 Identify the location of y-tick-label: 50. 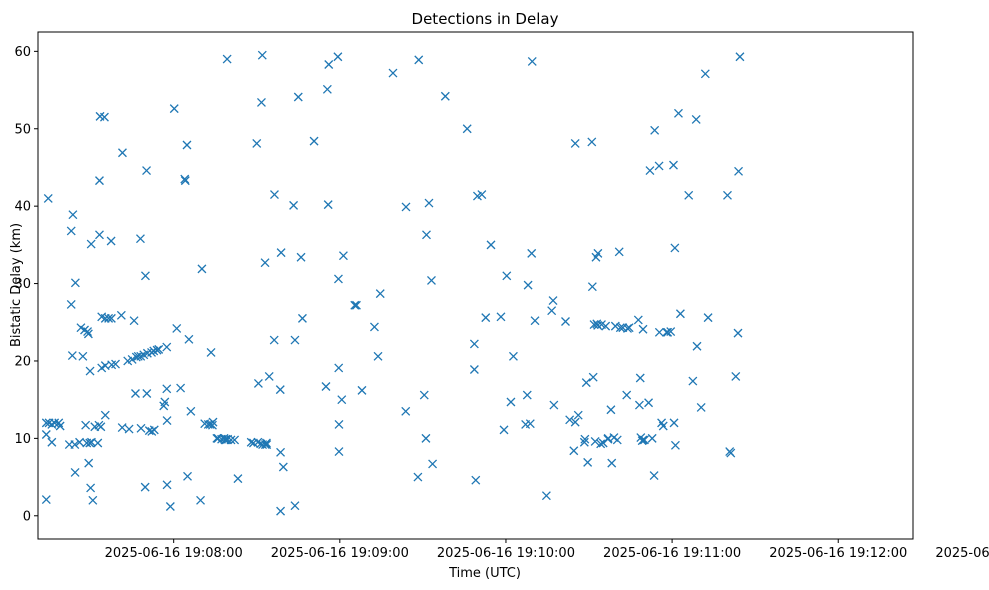
(22, 129).